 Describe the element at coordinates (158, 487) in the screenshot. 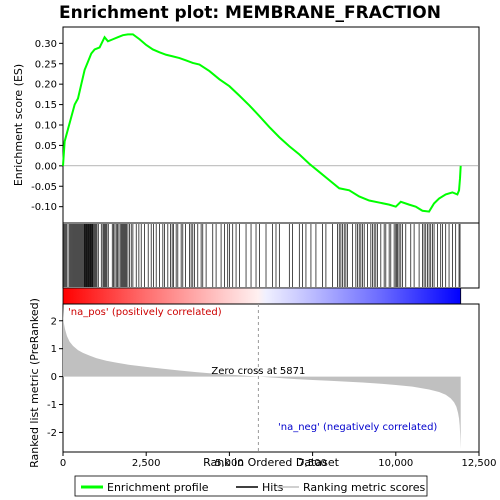

I see `legend-enrichment-label: Enrichment profile` at that location.